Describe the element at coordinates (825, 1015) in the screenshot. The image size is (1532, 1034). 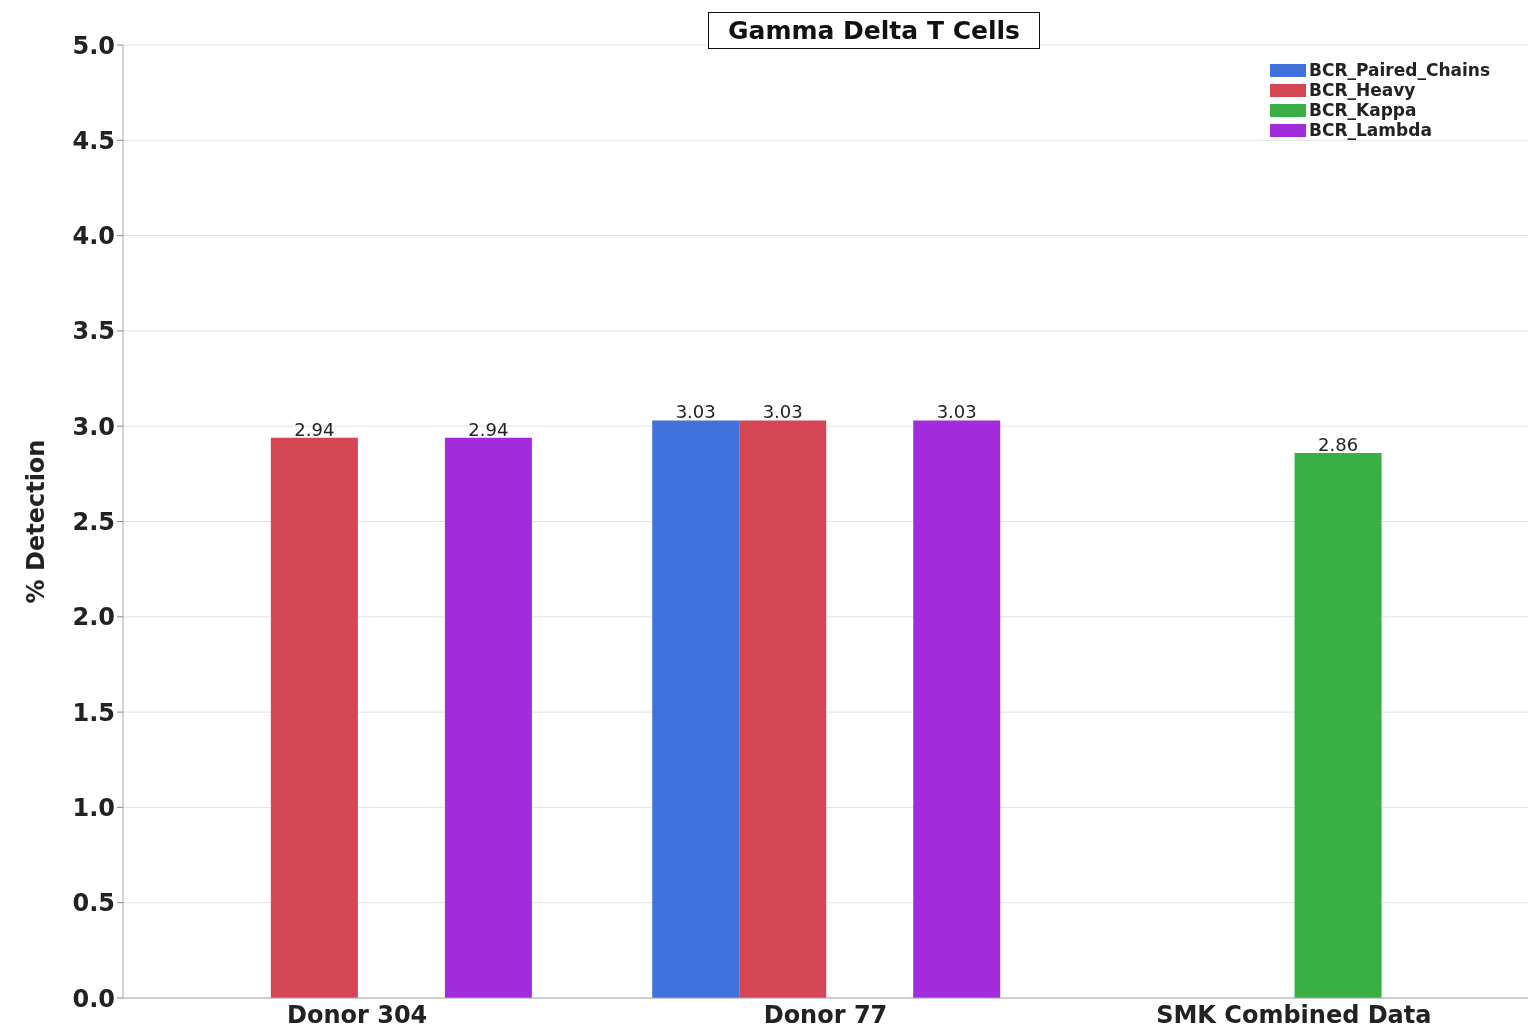
I see `x-tick-label: Donor 77` at that location.